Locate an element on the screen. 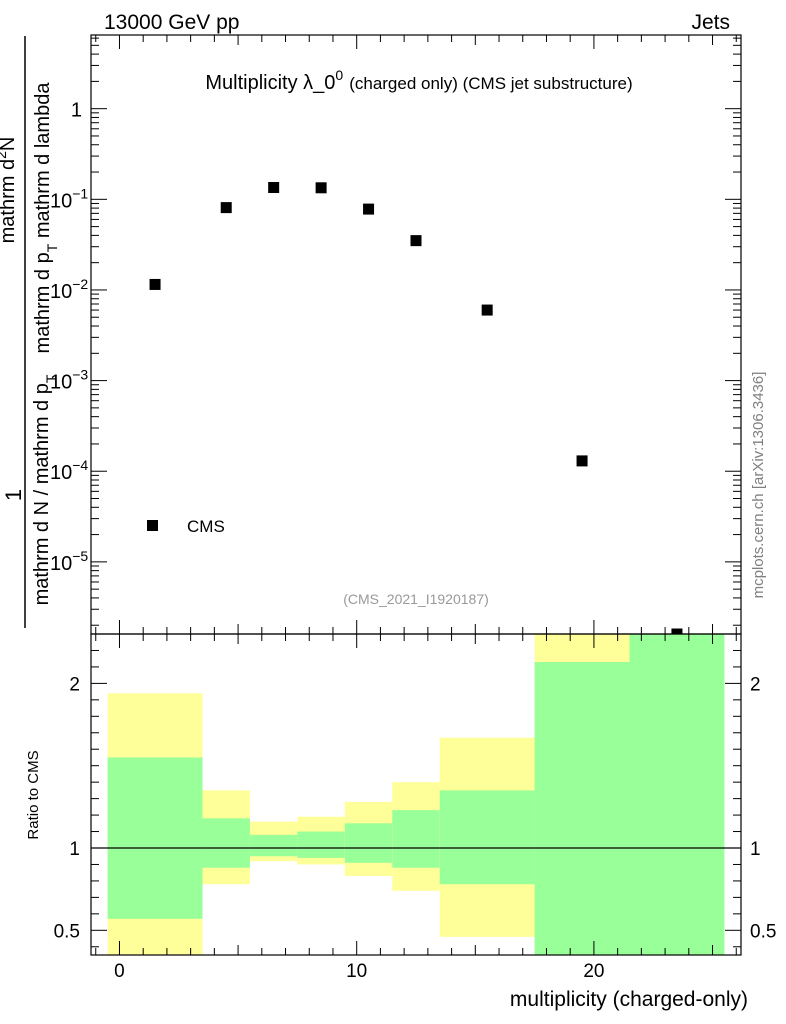 Image resolution: width=786 pixels, height=1024 pixels. ylabel-denominator: mathrm d N / mathrm d pT is located at coordinates (45, 489).